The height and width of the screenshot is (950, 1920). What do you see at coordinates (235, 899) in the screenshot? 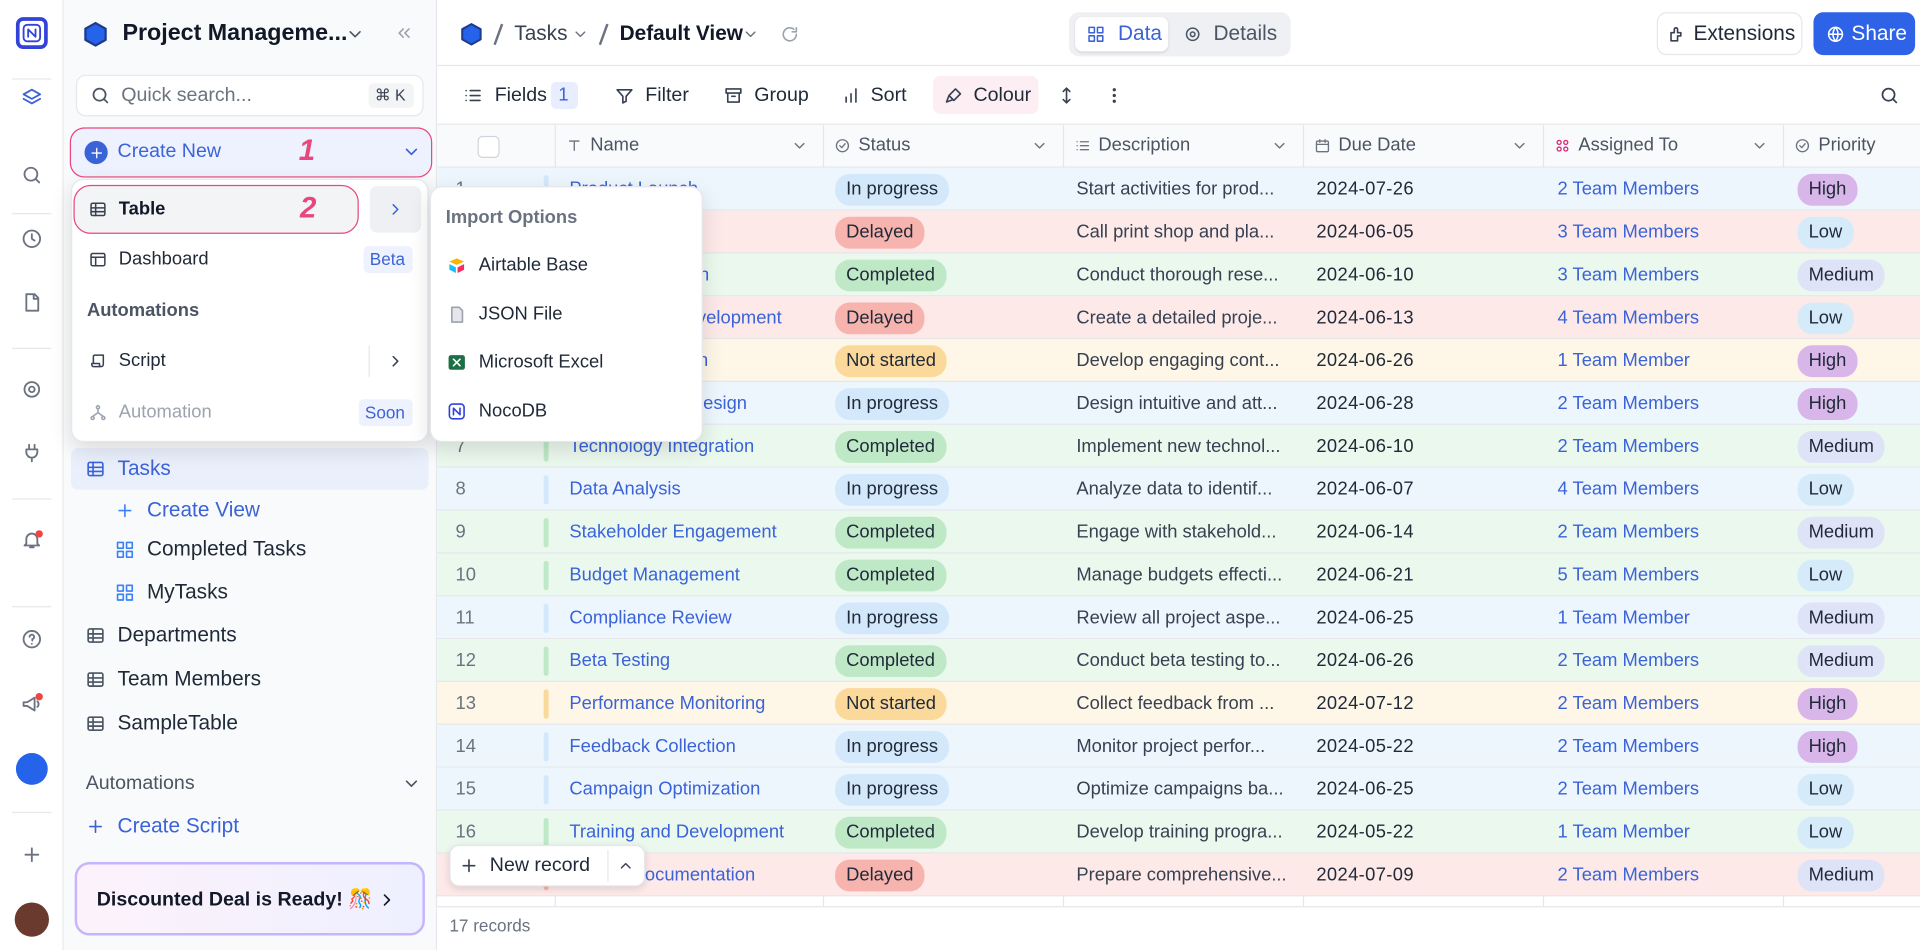
I see `promo-text: Discounted Deal is Ready! 🎊` at bounding box center [235, 899].